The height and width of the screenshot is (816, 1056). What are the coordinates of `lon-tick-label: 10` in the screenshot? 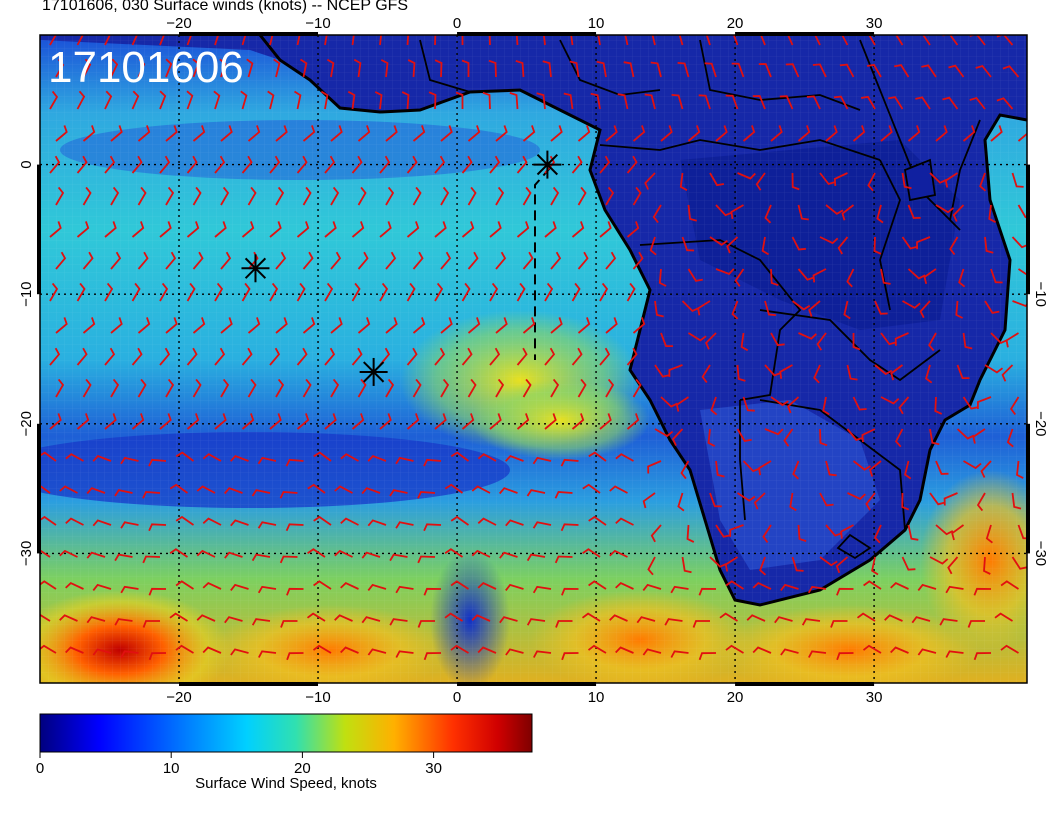 It's located at (596, 697).